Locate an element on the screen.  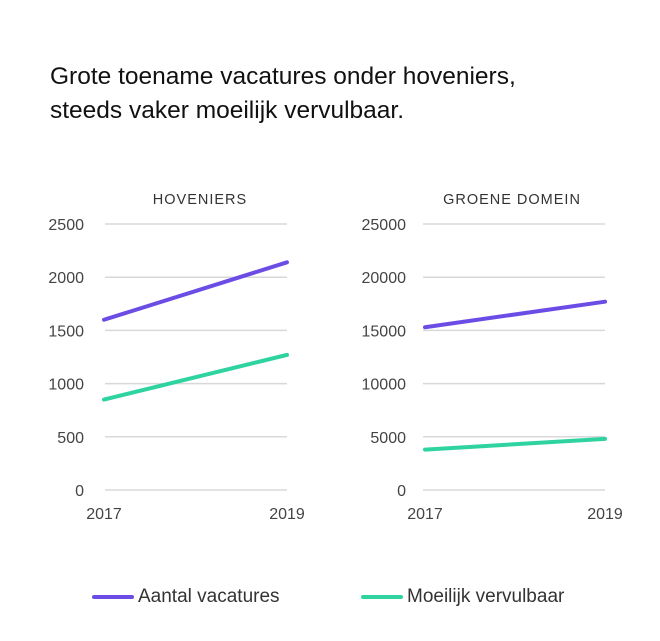
legend-label-moeilijk: Moeilijk vervulbaar is located at coordinates (486, 596).